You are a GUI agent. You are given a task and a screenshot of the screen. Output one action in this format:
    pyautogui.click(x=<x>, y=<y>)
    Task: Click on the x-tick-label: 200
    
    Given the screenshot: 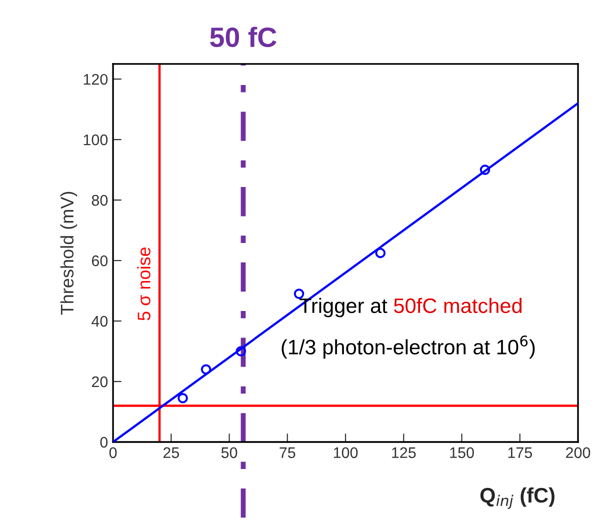 What is the action you would take?
    pyautogui.click(x=578, y=452)
    